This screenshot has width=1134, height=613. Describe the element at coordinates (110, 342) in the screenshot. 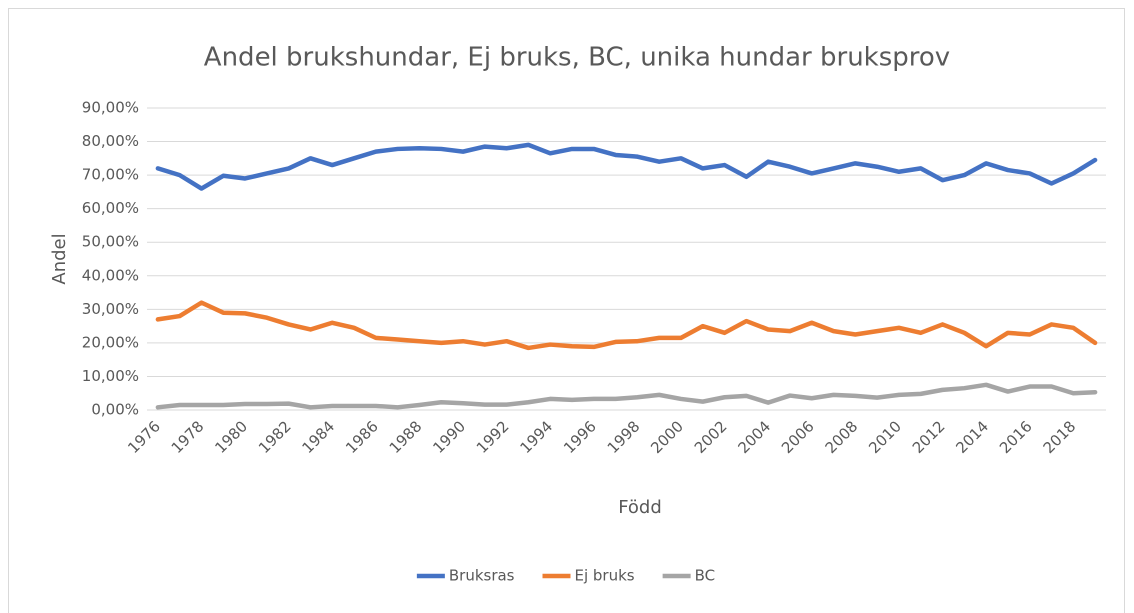

I see `y-tick-label: 20,00%` at that location.